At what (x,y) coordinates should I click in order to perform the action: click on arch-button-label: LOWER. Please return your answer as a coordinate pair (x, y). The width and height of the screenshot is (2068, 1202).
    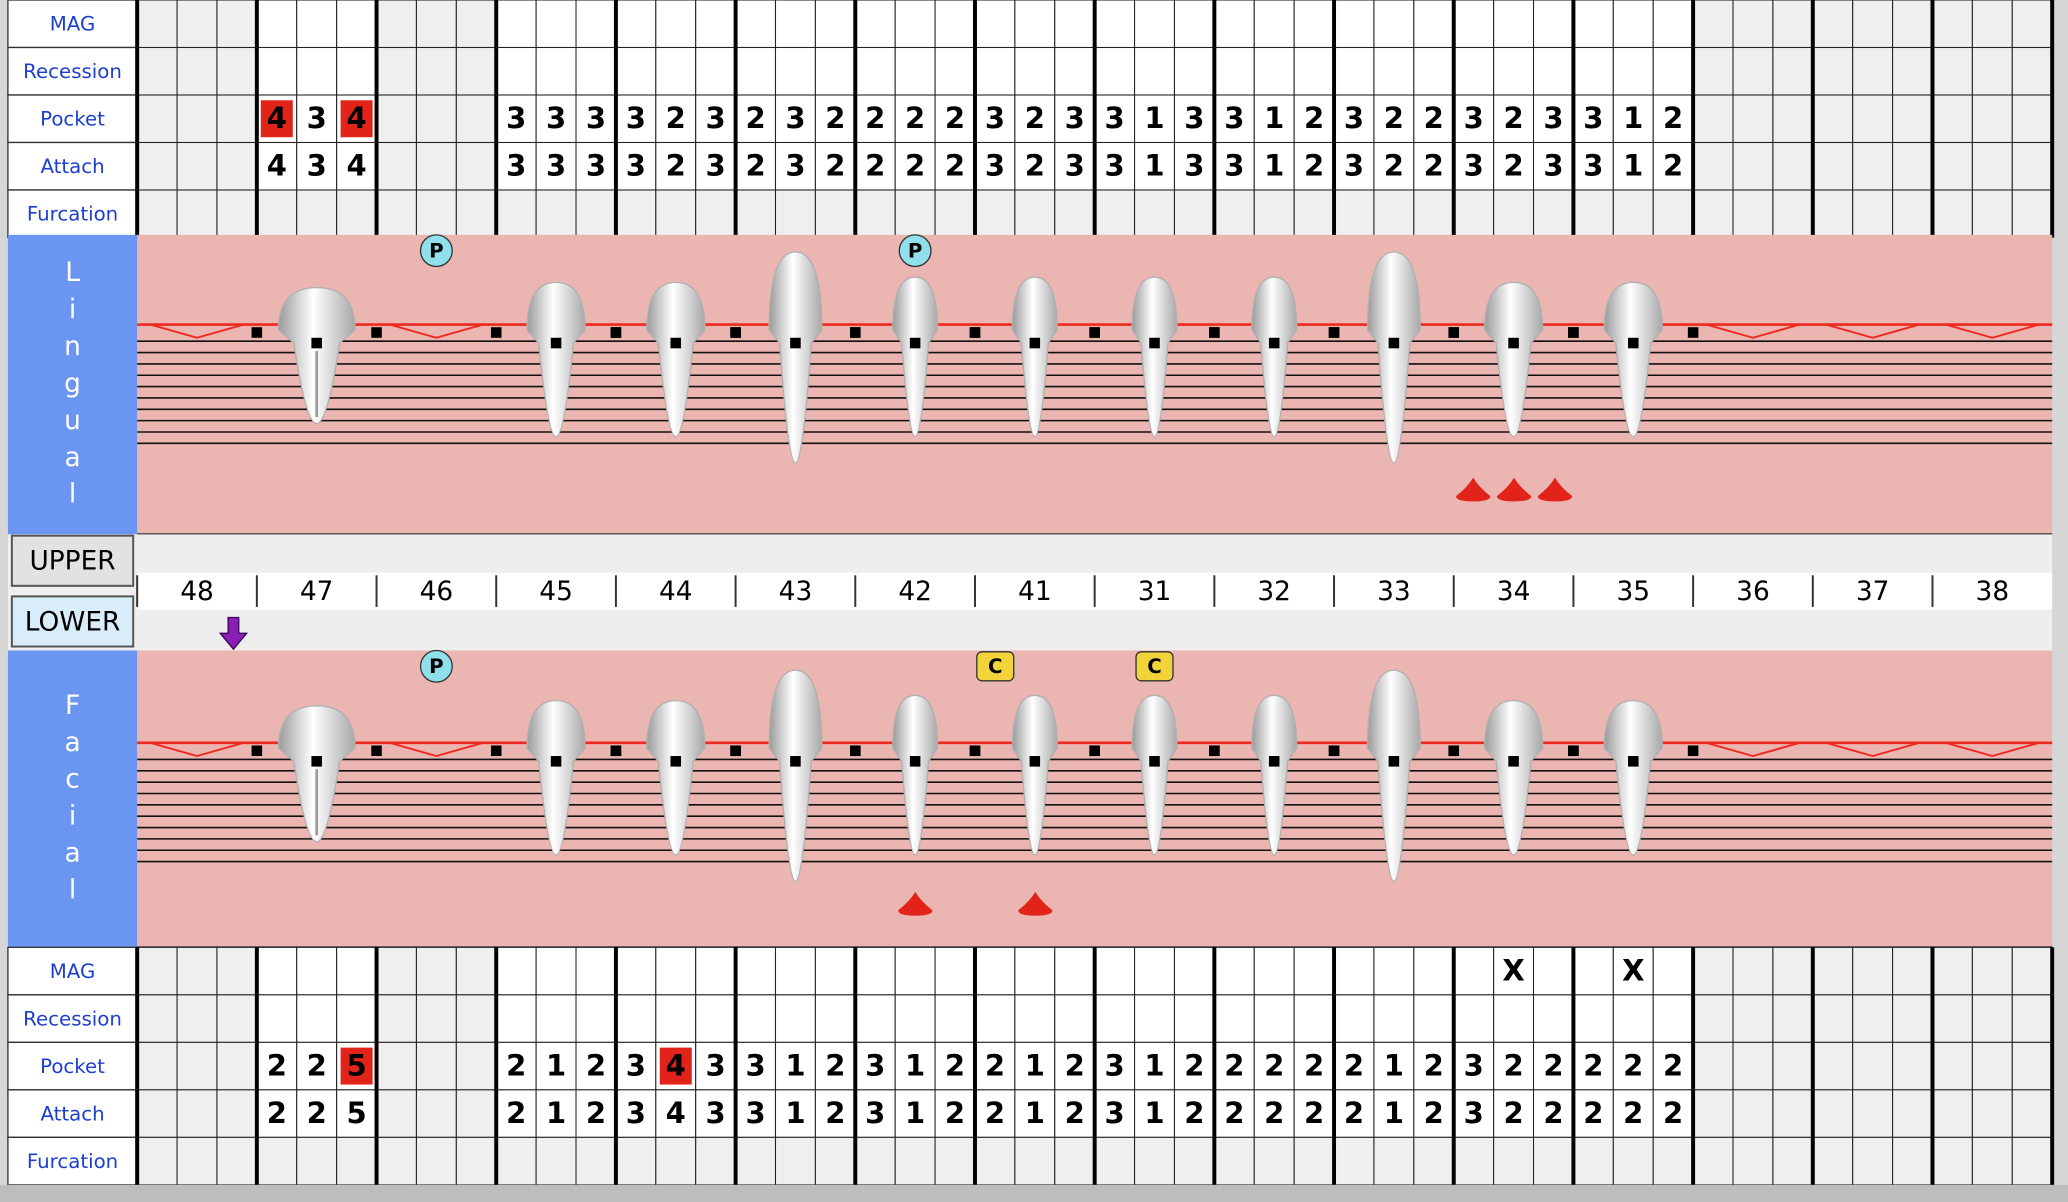
    Looking at the image, I should click on (73, 622).